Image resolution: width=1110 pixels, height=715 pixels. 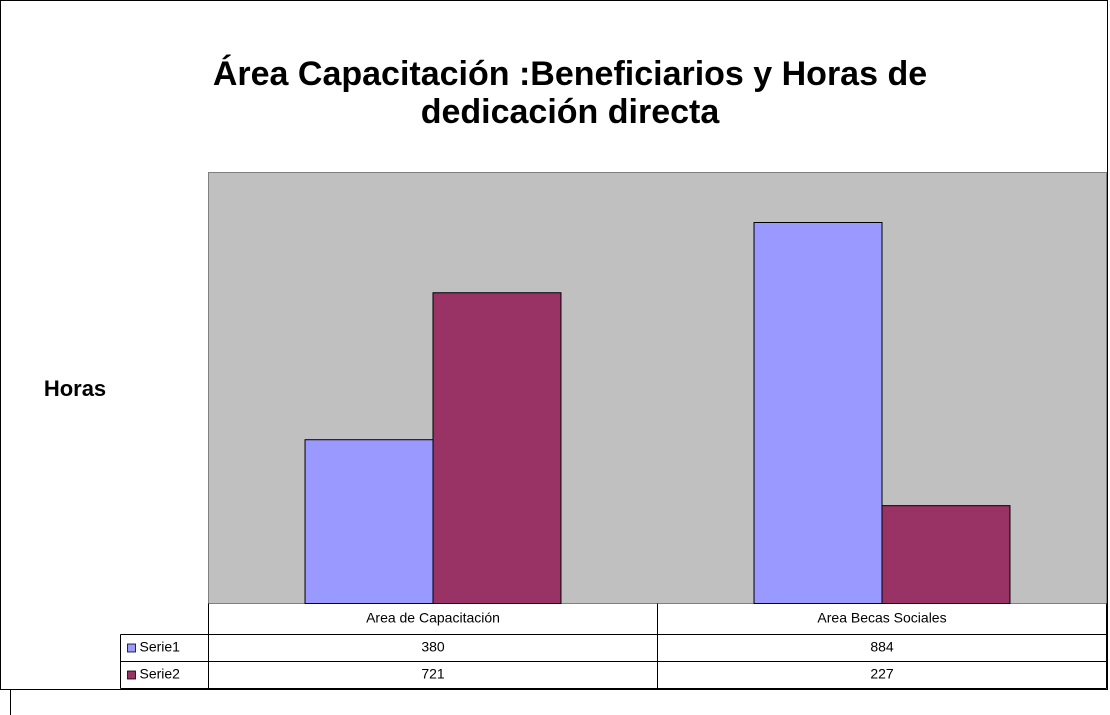 I want to click on data-table-value: 721, so click(x=433, y=674).